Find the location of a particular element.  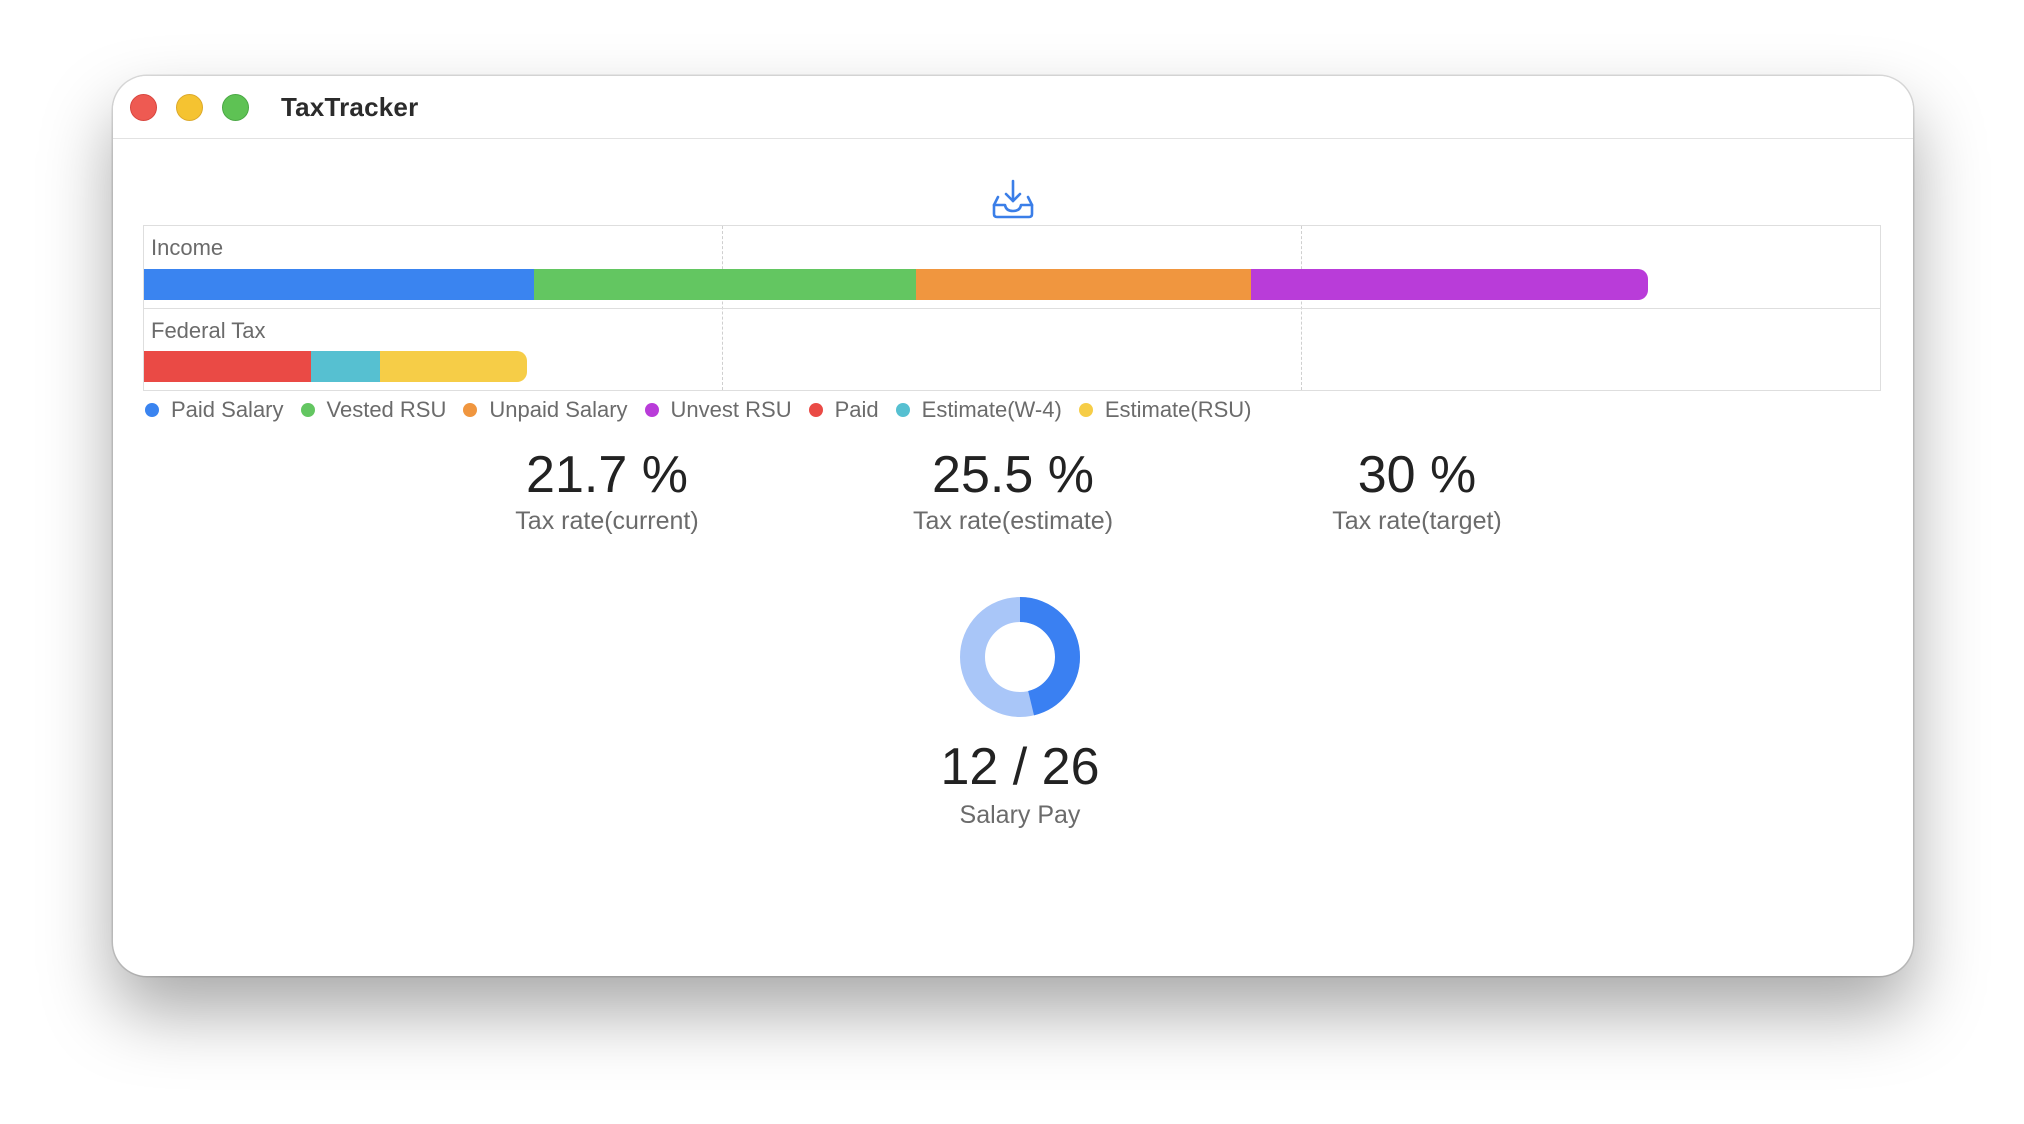

bar-segment-paid is located at coordinates (227, 366).